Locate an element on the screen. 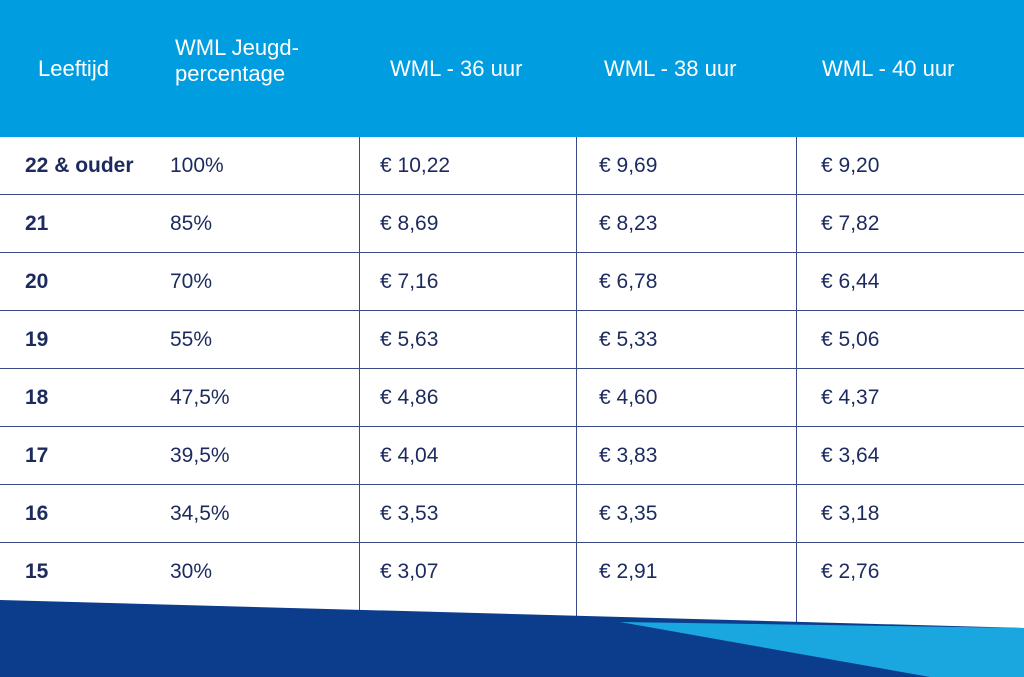  cell-wml-38: € 3,83 is located at coordinates (628, 455).